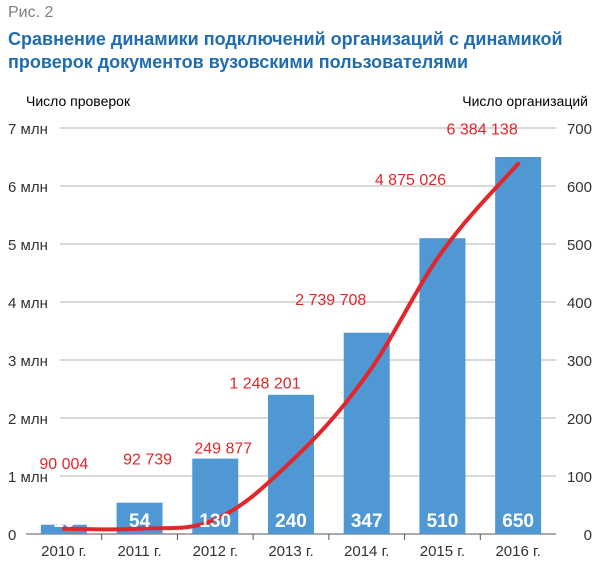 The width and height of the screenshot is (600, 562). I want to click on x-tick-label: 2013 г., so click(290, 551).